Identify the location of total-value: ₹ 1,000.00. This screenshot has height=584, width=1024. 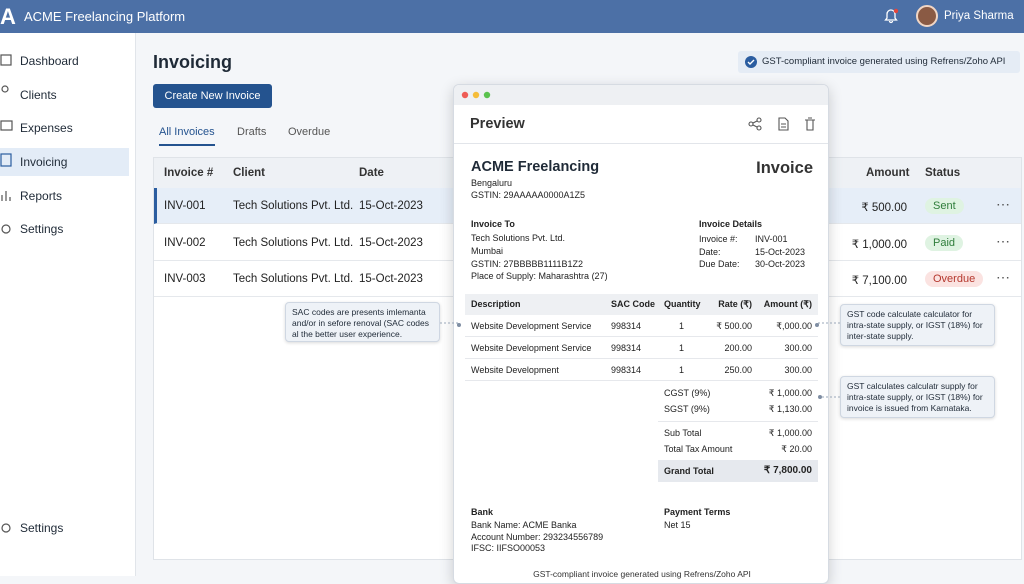
(790, 433).